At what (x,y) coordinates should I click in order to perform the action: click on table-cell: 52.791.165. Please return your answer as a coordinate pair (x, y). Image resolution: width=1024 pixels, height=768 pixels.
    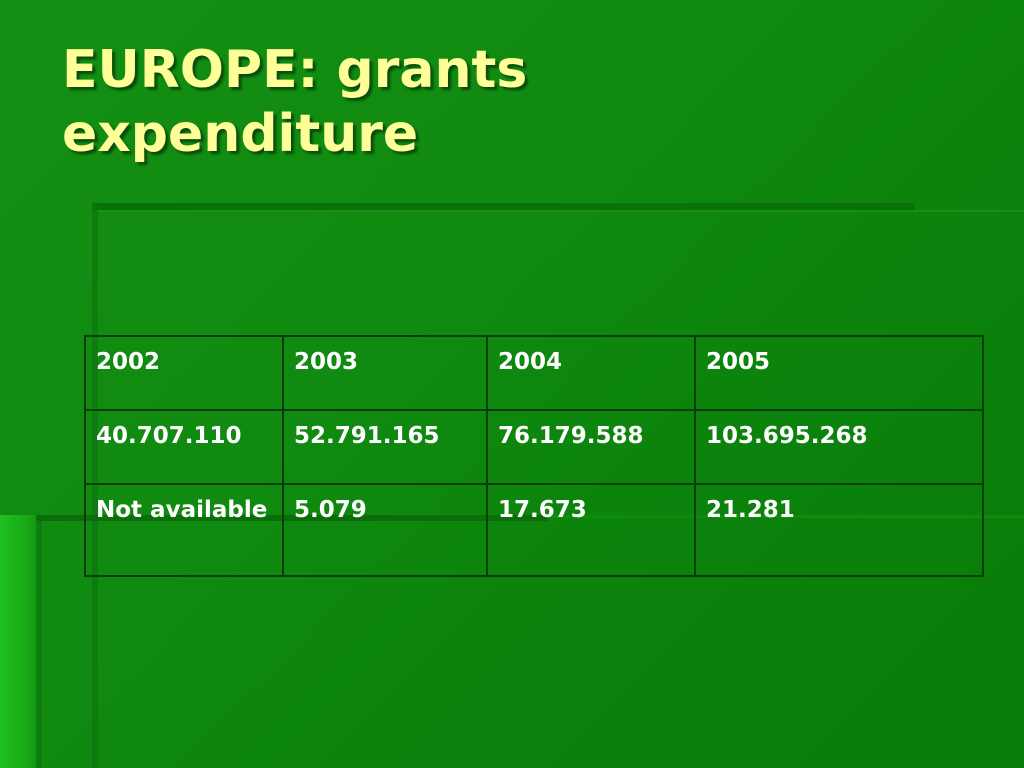
    Looking at the image, I should click on (385, 447).